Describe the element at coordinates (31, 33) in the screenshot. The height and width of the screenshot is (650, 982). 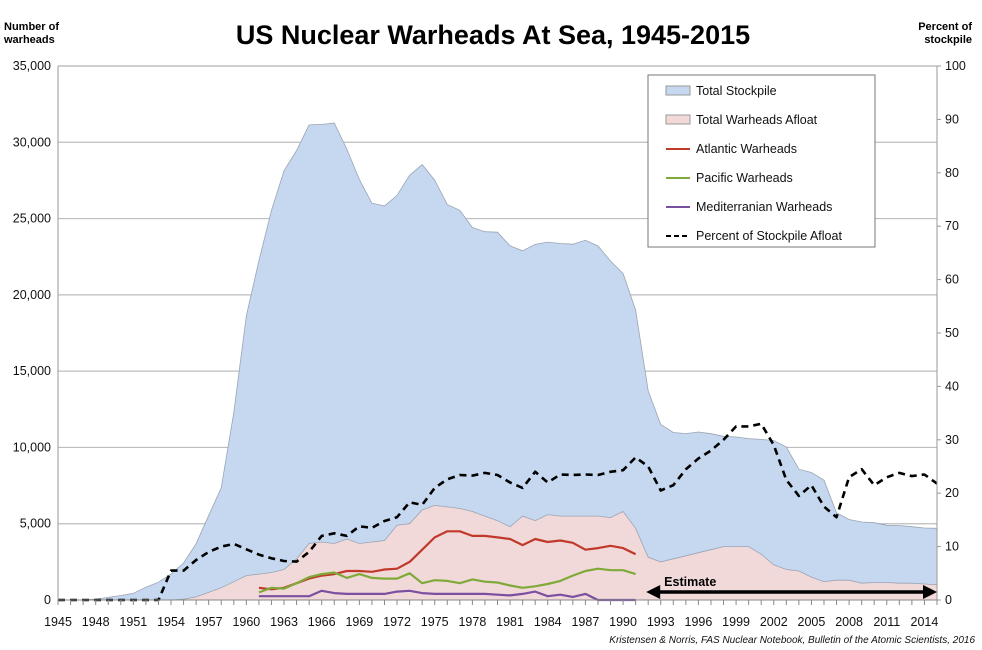
I see `left-axis-label: Number of warheads` at that location.